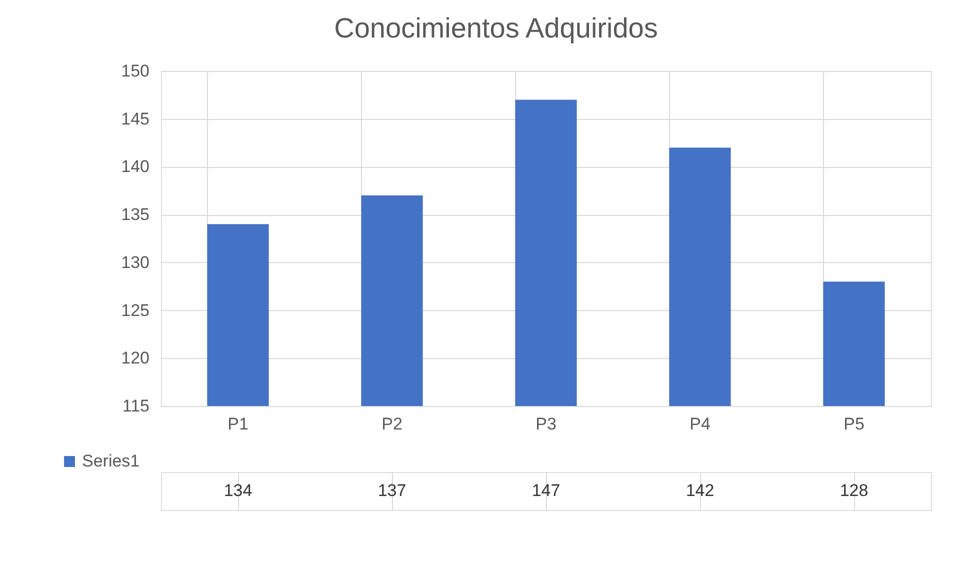  I want to click on chart-title: Conocimientos Adquiridos, so click(496, 28).